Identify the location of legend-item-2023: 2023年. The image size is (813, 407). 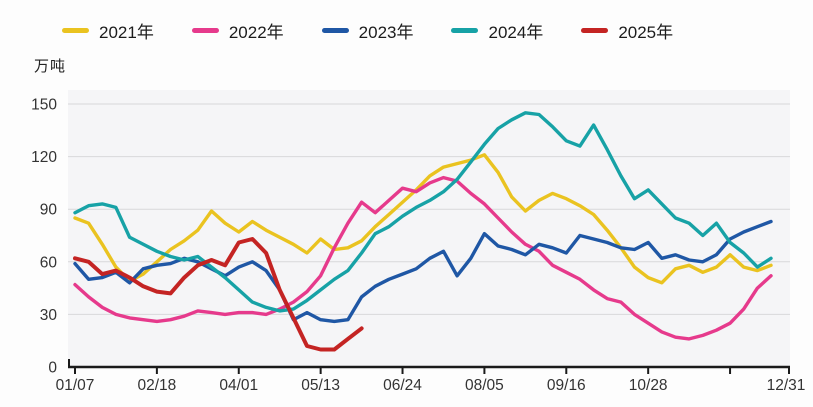
(367, 30).